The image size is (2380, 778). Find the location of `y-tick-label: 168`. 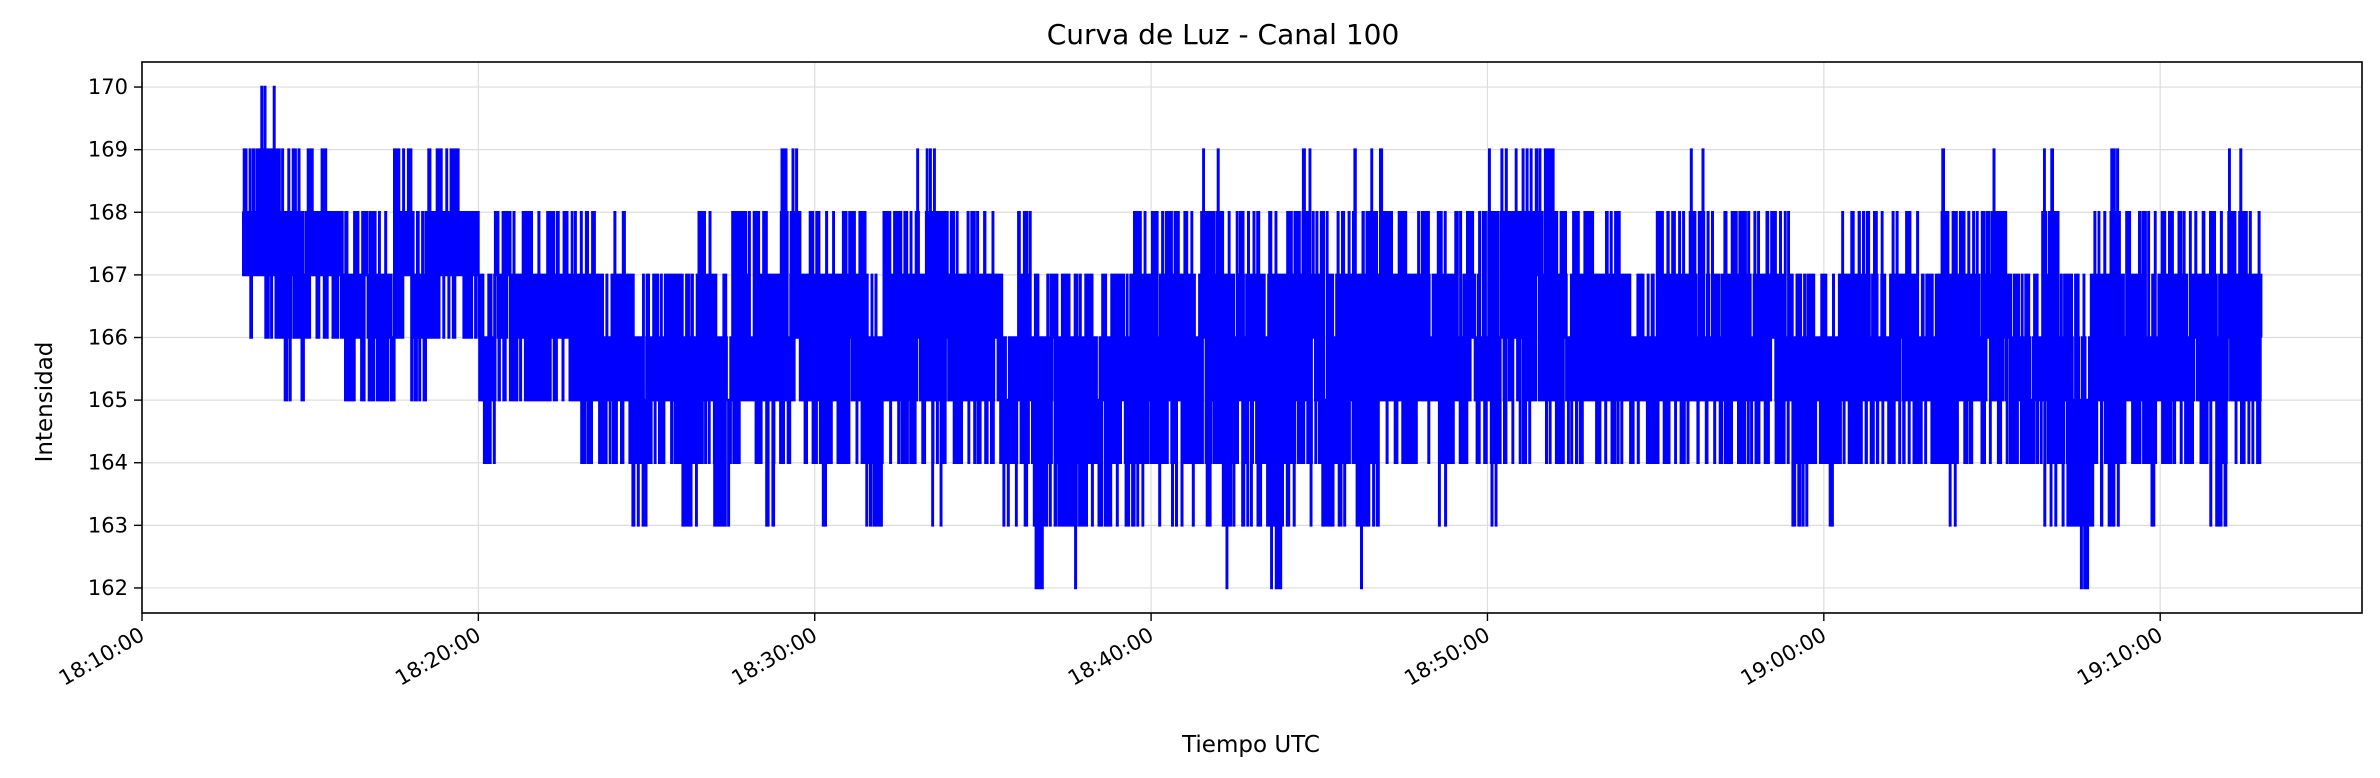

y-tick-label: 168 is located at coordinates (108, 212).